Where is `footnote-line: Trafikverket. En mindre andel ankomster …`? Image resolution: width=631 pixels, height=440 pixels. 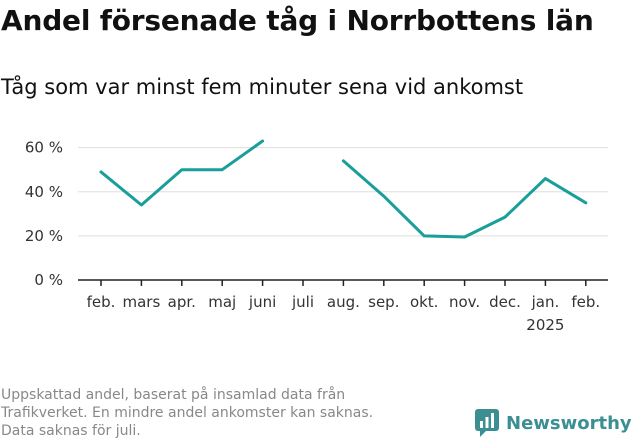
footnote-line: Trafikverket. En mindre andel ankomster … is located at coordinates (187, 413).